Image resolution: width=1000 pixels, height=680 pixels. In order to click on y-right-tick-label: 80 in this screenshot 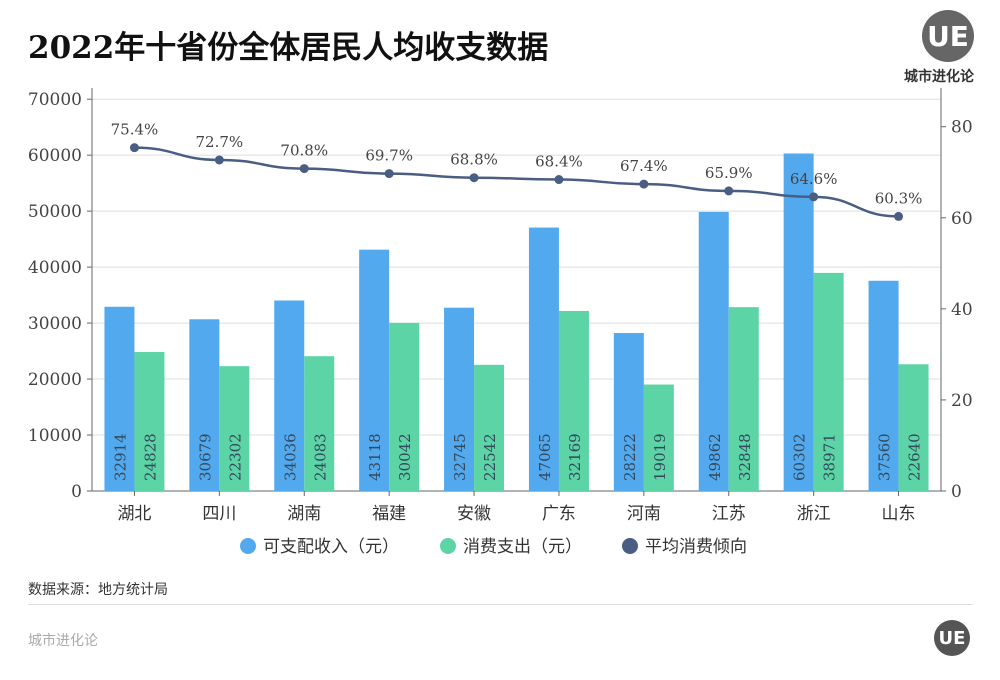, I will do `click(962, 128)`.